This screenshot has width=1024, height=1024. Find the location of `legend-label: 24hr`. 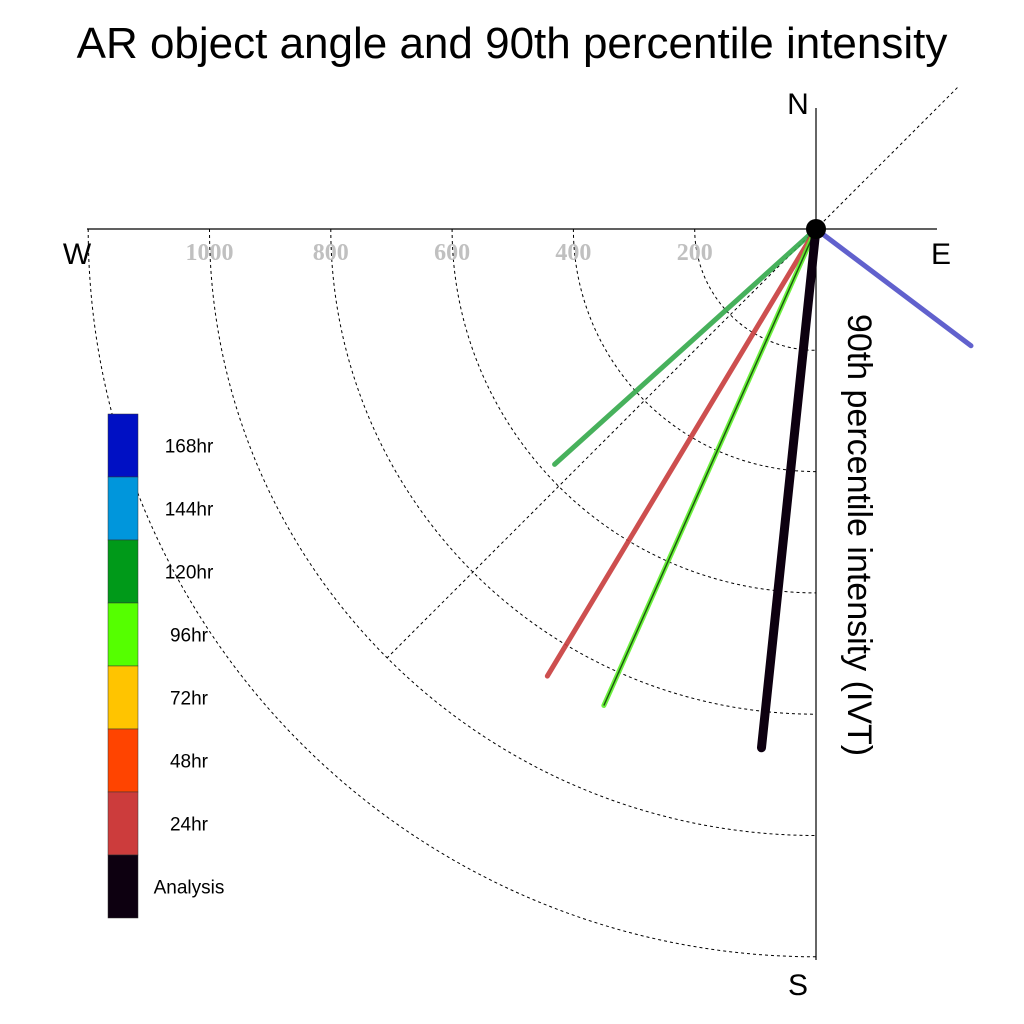

legend-label: 24hr is located at coordinates (189, 825).